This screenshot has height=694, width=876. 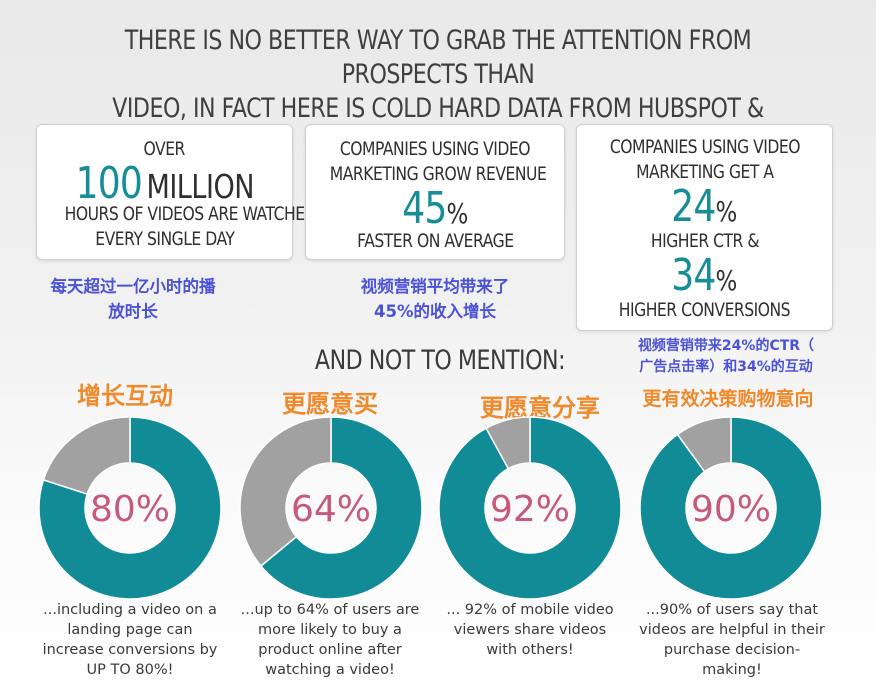 What do you see at coordinates (190, 214) in the screenshot?
I see `stat-post-line-1: HOURS OF VIDEOS ARE WATCHED` at bounding box center [190, 214].